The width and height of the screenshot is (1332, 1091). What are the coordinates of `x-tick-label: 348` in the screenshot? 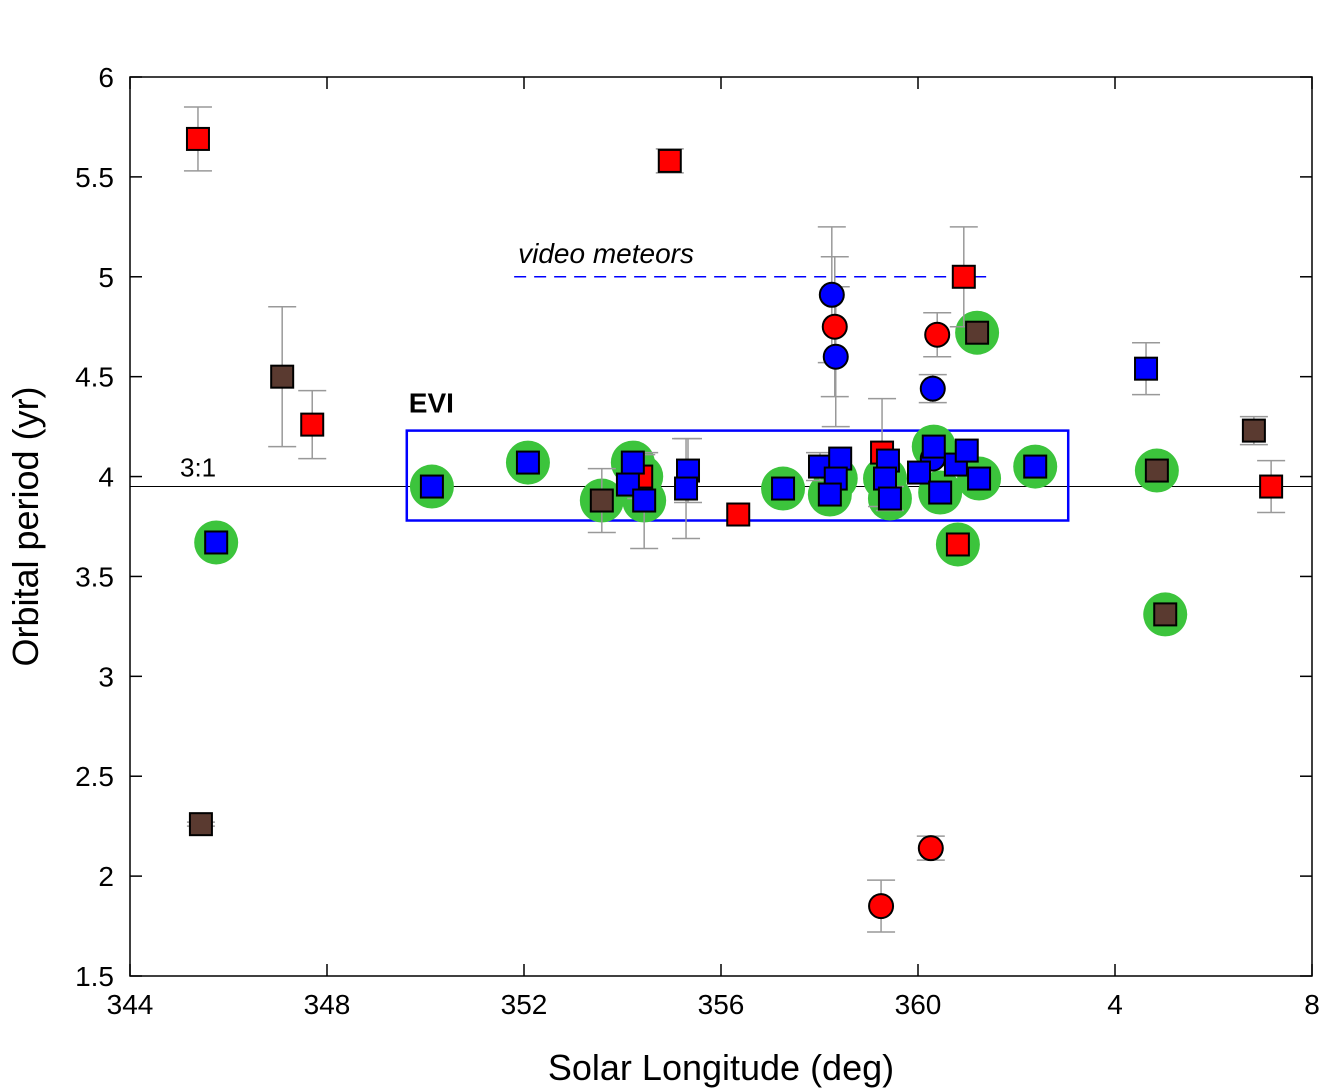 It's located at (327, 1004).